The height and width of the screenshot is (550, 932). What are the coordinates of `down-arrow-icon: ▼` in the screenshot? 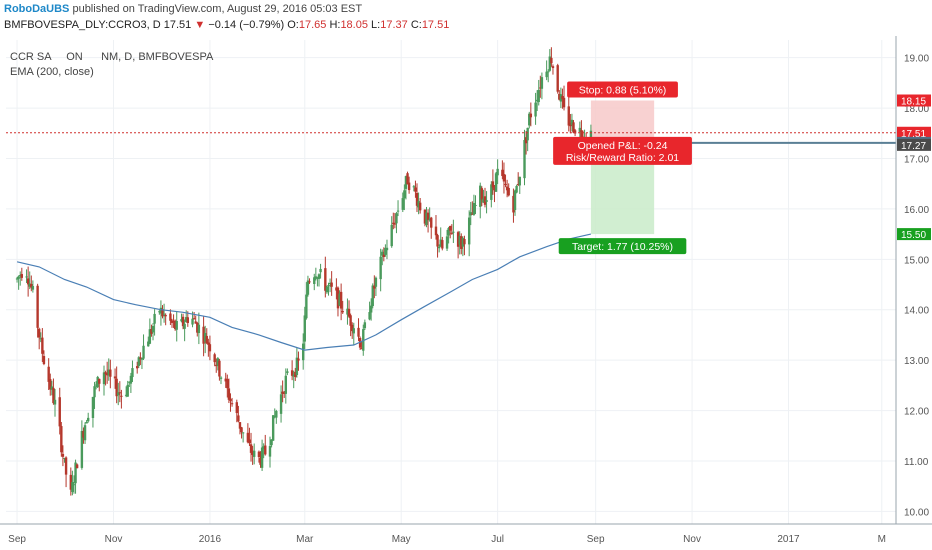 It's located at (200, 25).